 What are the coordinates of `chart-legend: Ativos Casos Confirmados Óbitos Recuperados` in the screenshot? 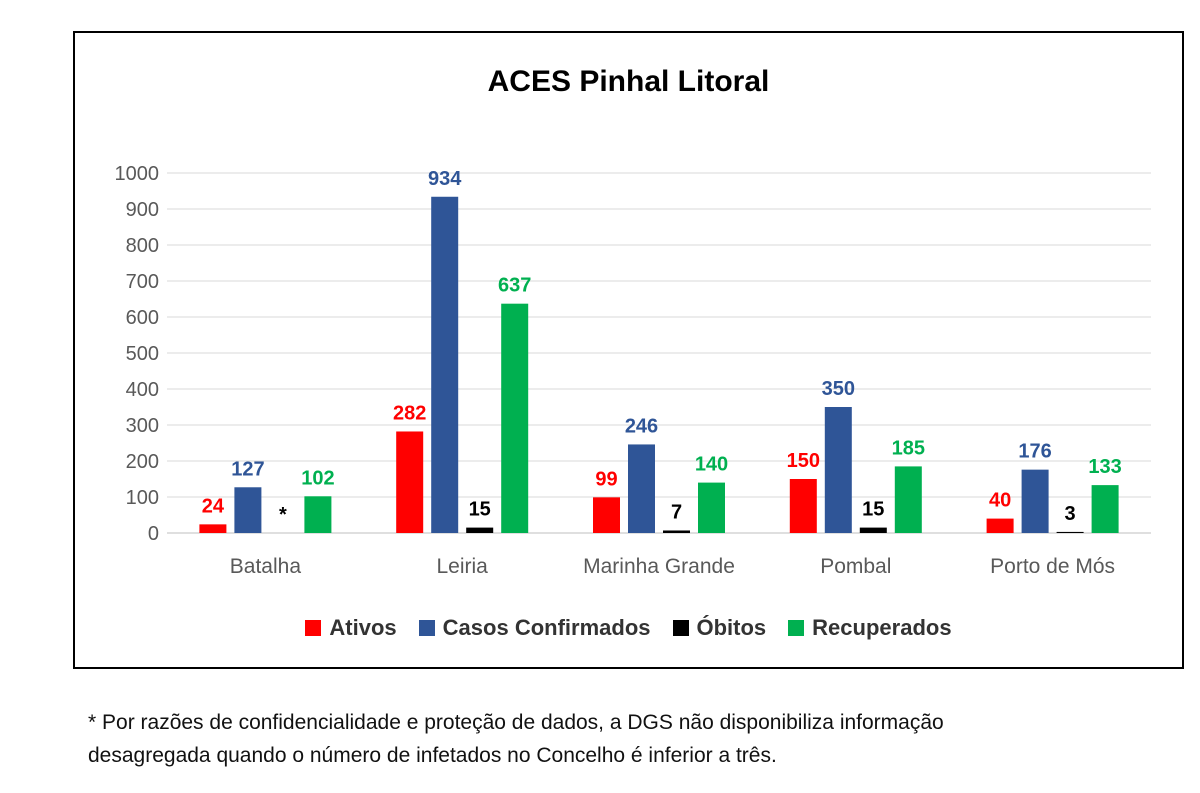 It's located at (628, 628).